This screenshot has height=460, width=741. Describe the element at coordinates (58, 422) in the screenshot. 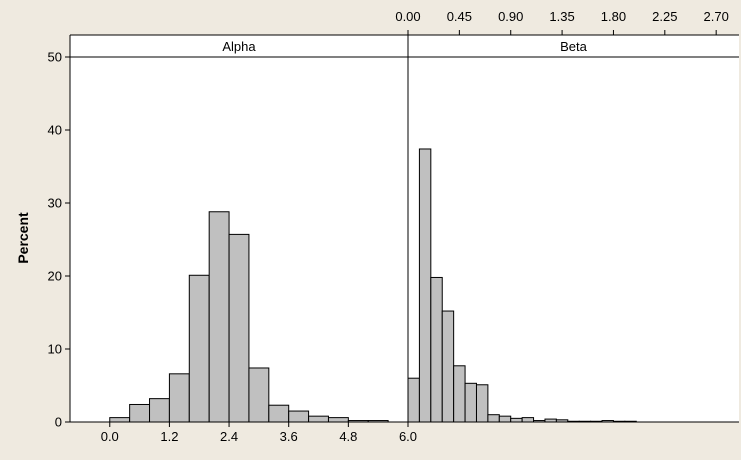

I see `y-tick-label: 0` at that location.